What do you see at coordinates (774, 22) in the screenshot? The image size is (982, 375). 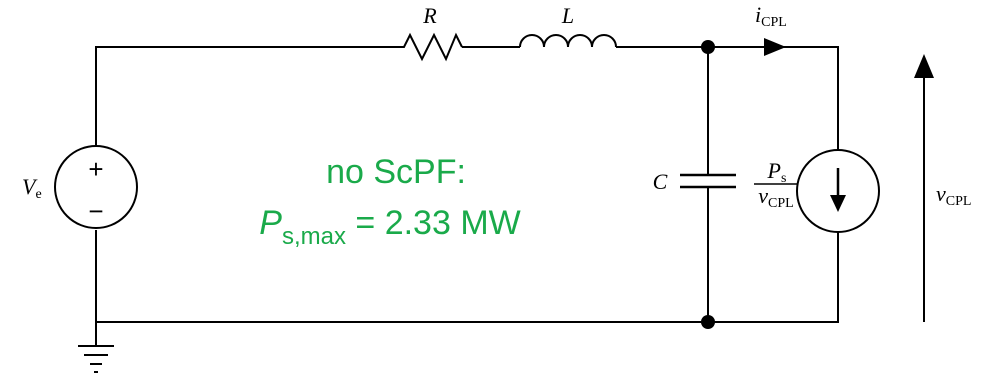 I see `current-label-sub: CPL` at bounding box center [774, 22].